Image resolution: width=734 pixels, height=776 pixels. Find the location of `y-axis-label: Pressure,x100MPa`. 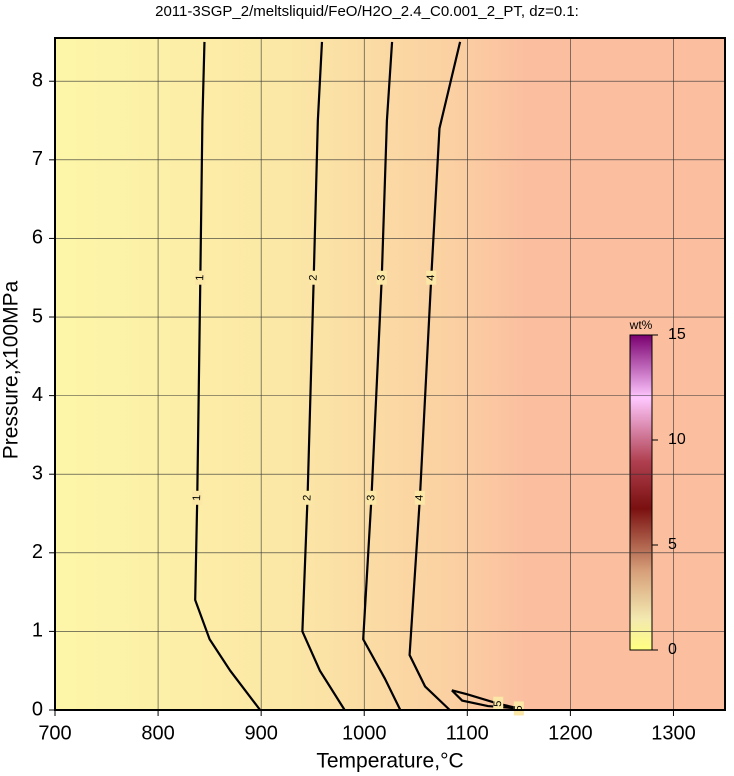

y-axis-label: Pressure,x100MPa is located at coordinates (11, 369).